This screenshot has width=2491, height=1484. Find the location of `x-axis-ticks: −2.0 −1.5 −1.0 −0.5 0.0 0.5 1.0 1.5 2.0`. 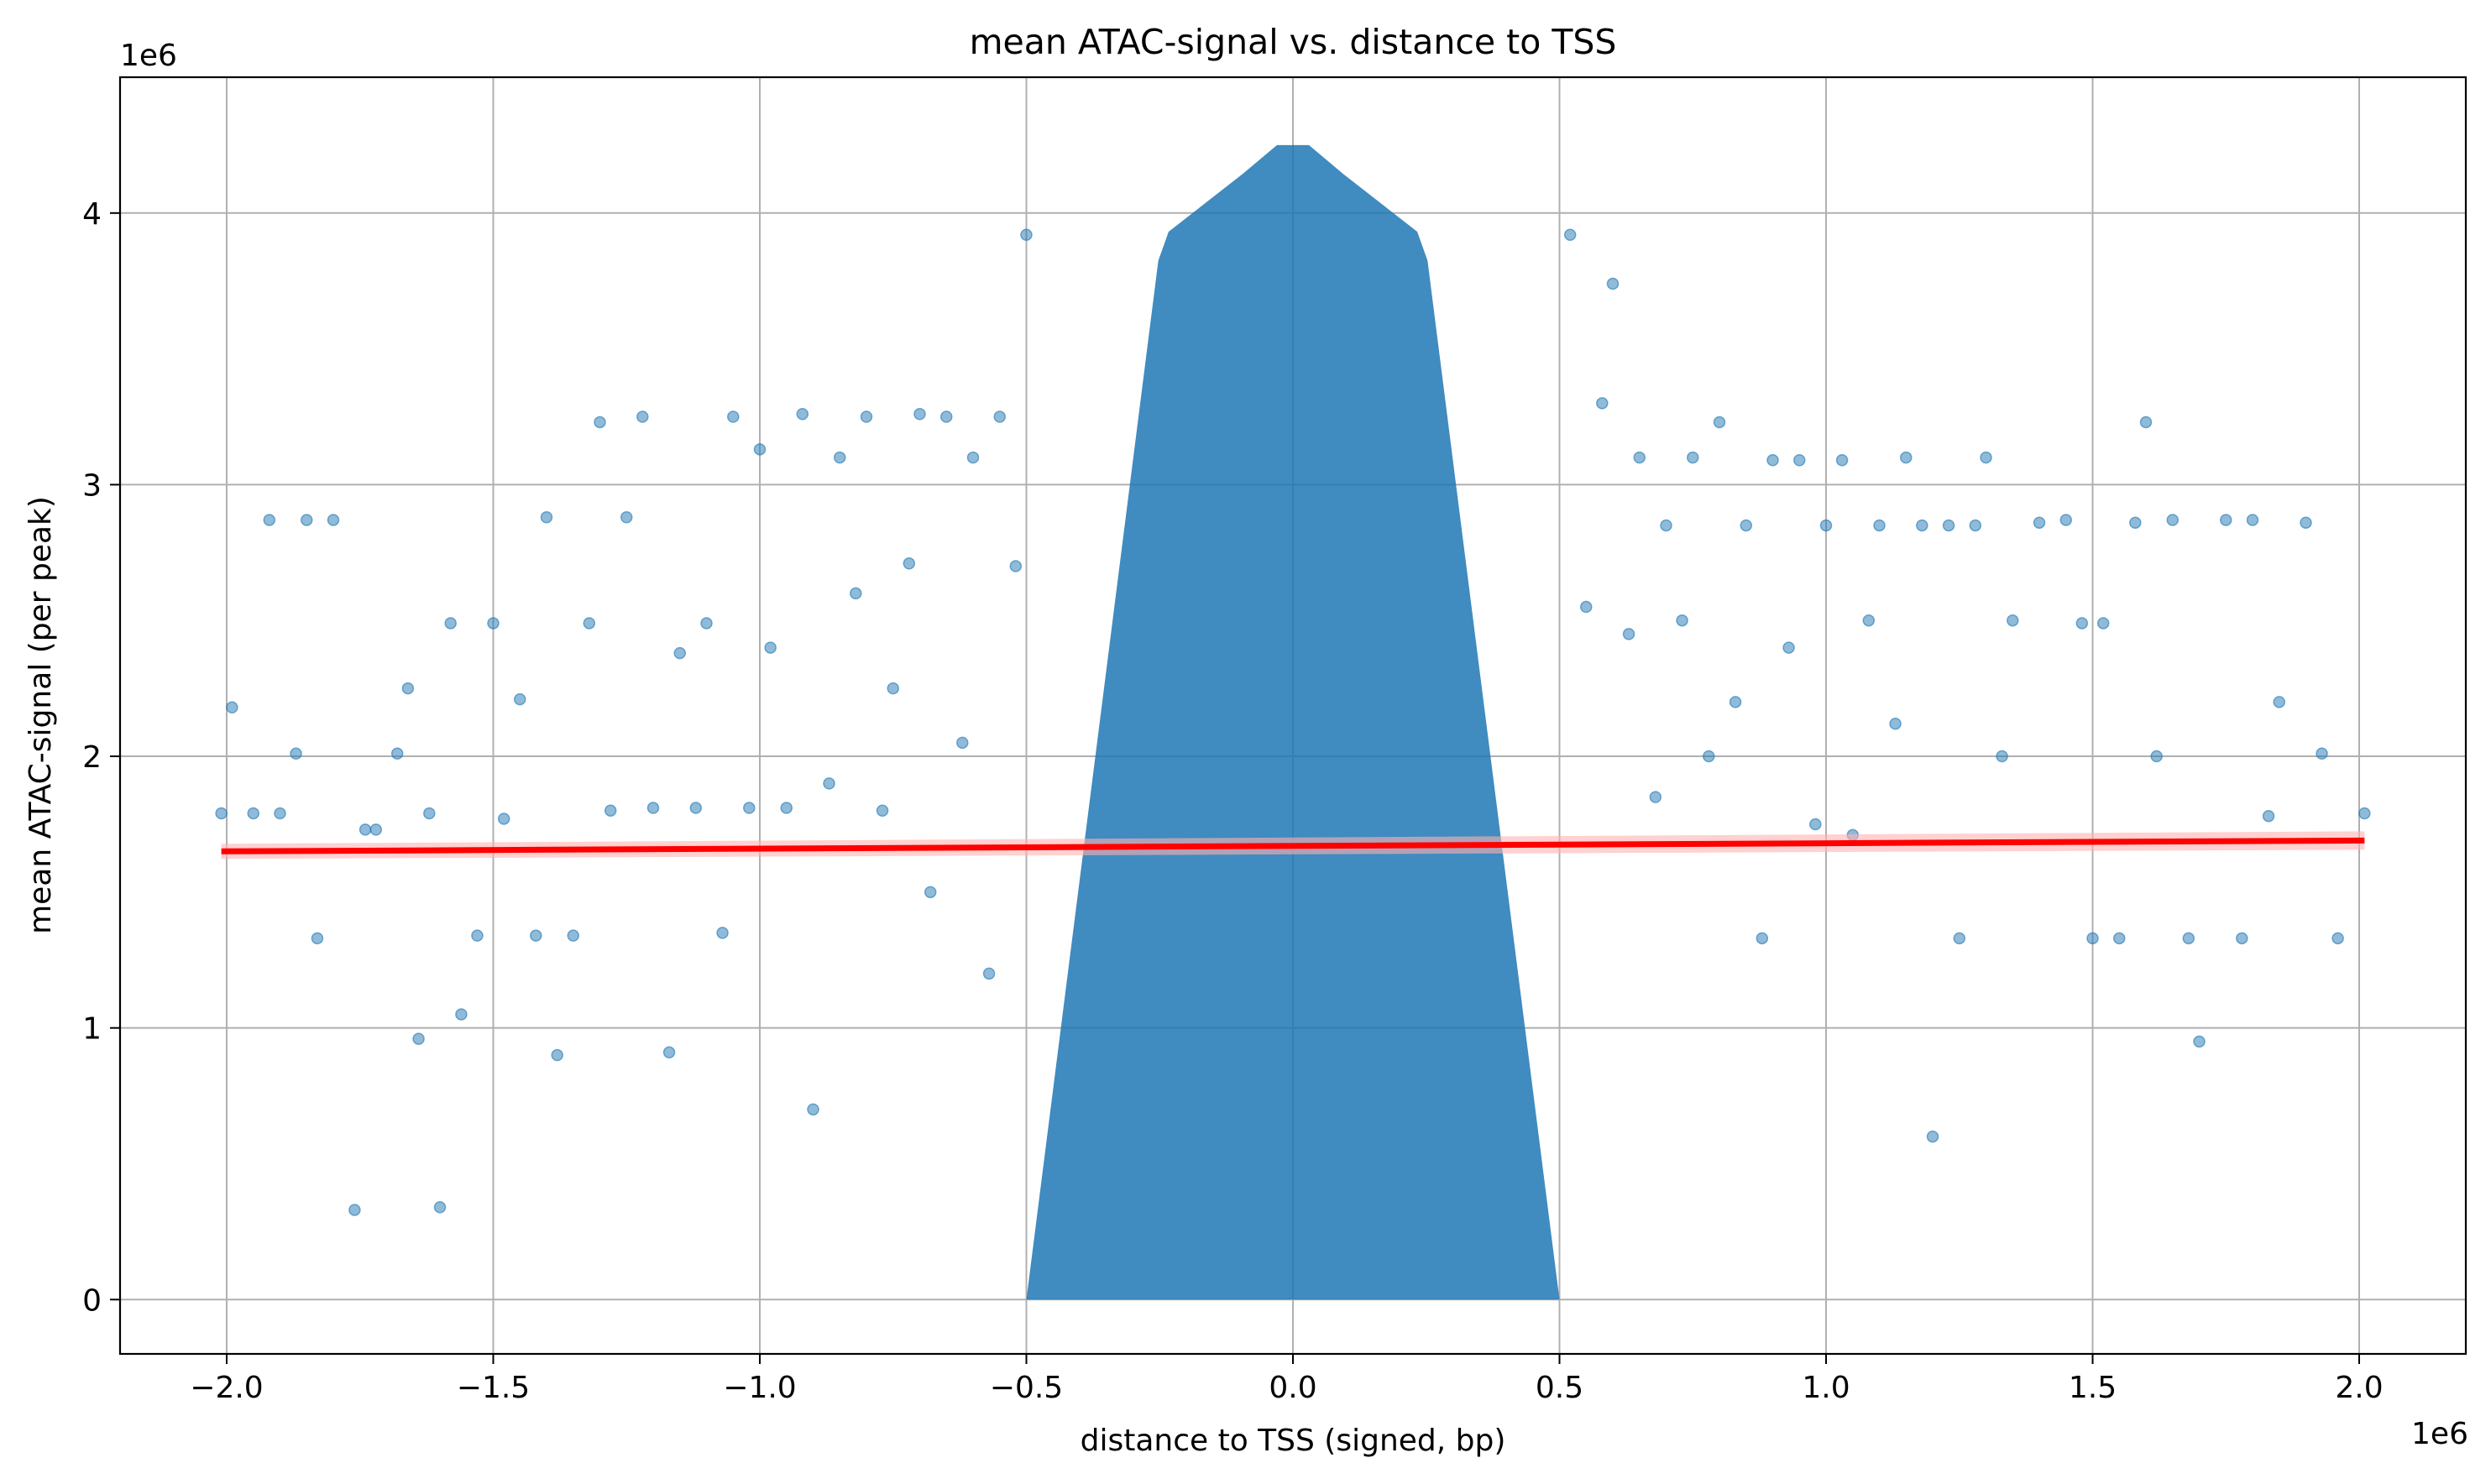

x-axis-ticks: −2.0 −1.5 −1.0 −0.5 0.0 0.5 1.0 1.5 2.0 is located at coordinates (1287, 1379).